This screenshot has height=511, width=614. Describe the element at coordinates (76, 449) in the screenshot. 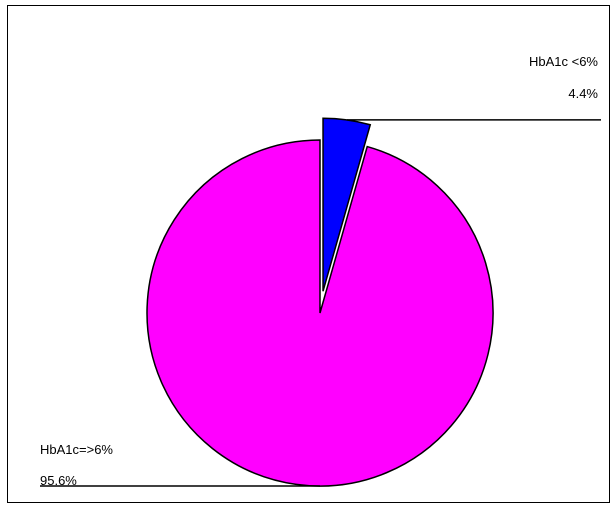

I see `slice-label-hba1c-6-or-above: HbA1c=>6%` at that location.